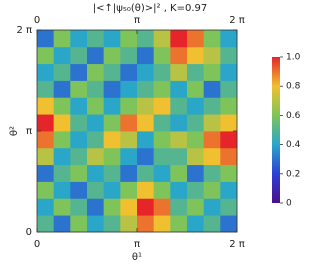 This screenshot has width=320, height=266. What do you see at coordinates (293, 58) in the screenshot?
I see `colorbar-tick-label: 1.0` at bounding box center [293, 58].